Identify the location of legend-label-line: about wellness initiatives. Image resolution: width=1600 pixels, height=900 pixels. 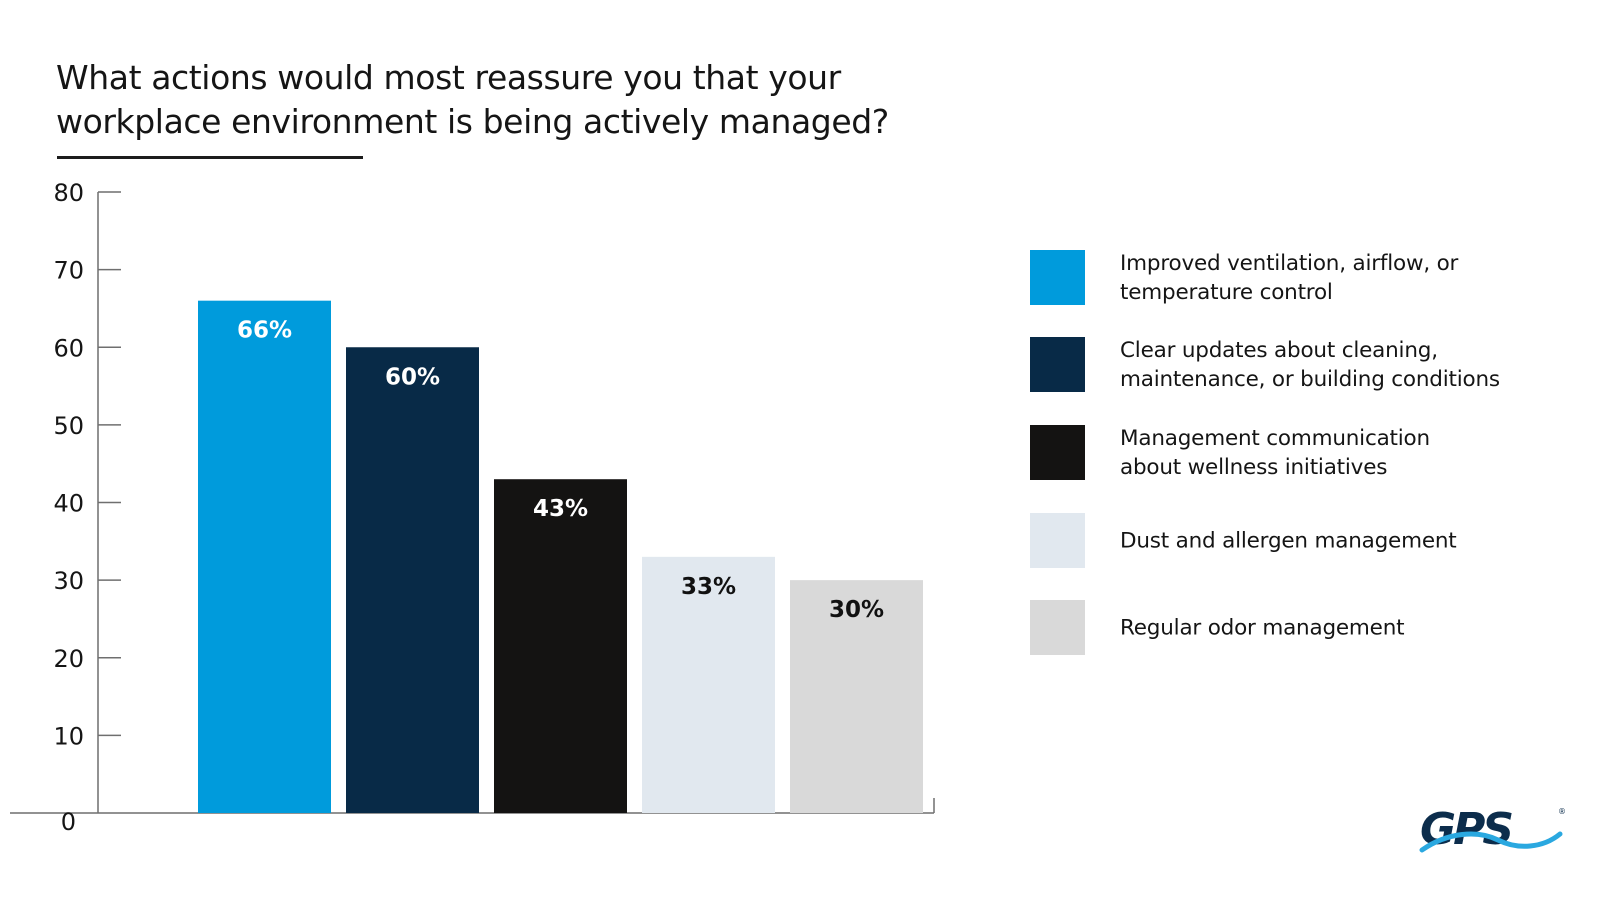
(1254, 467).